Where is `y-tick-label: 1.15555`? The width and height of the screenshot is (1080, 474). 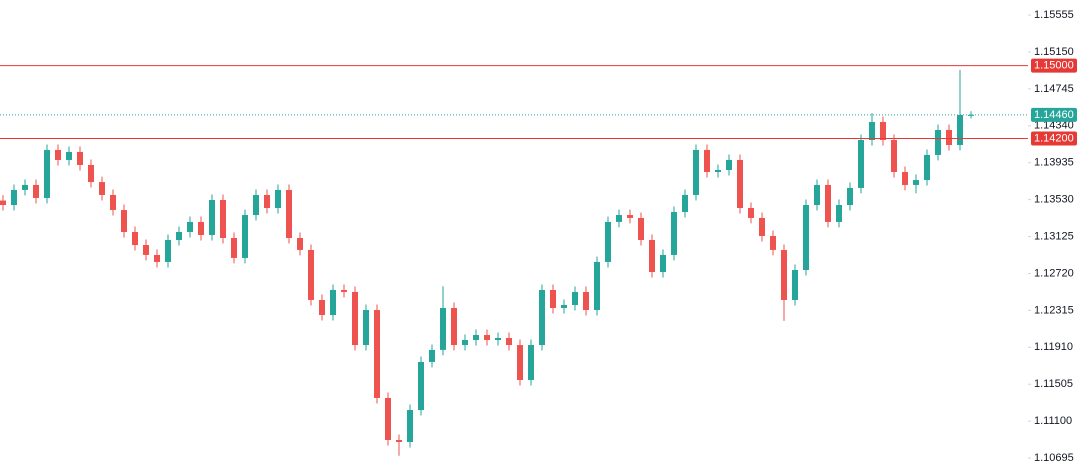
y-tick-label: 1.15555 is located at coordinates (1054, 15).